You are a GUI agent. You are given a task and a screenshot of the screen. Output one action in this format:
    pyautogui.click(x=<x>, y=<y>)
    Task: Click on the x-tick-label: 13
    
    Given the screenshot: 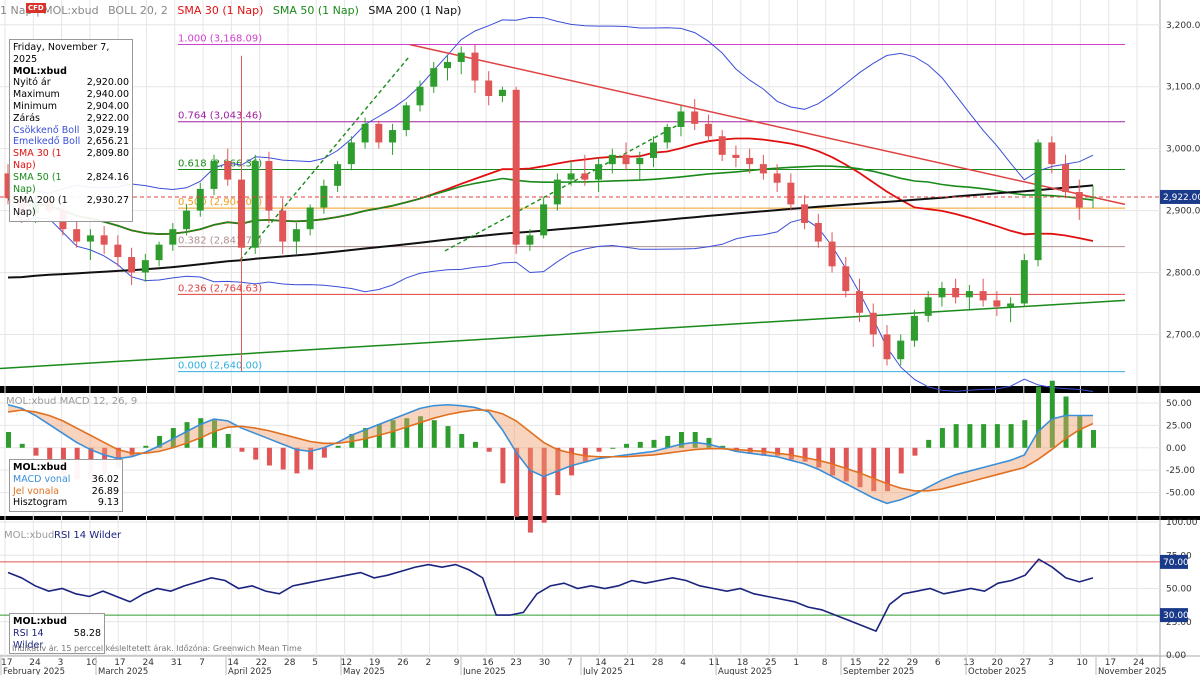 What is the action you would take?
    pyautogui.click(x=968, y=663)
    